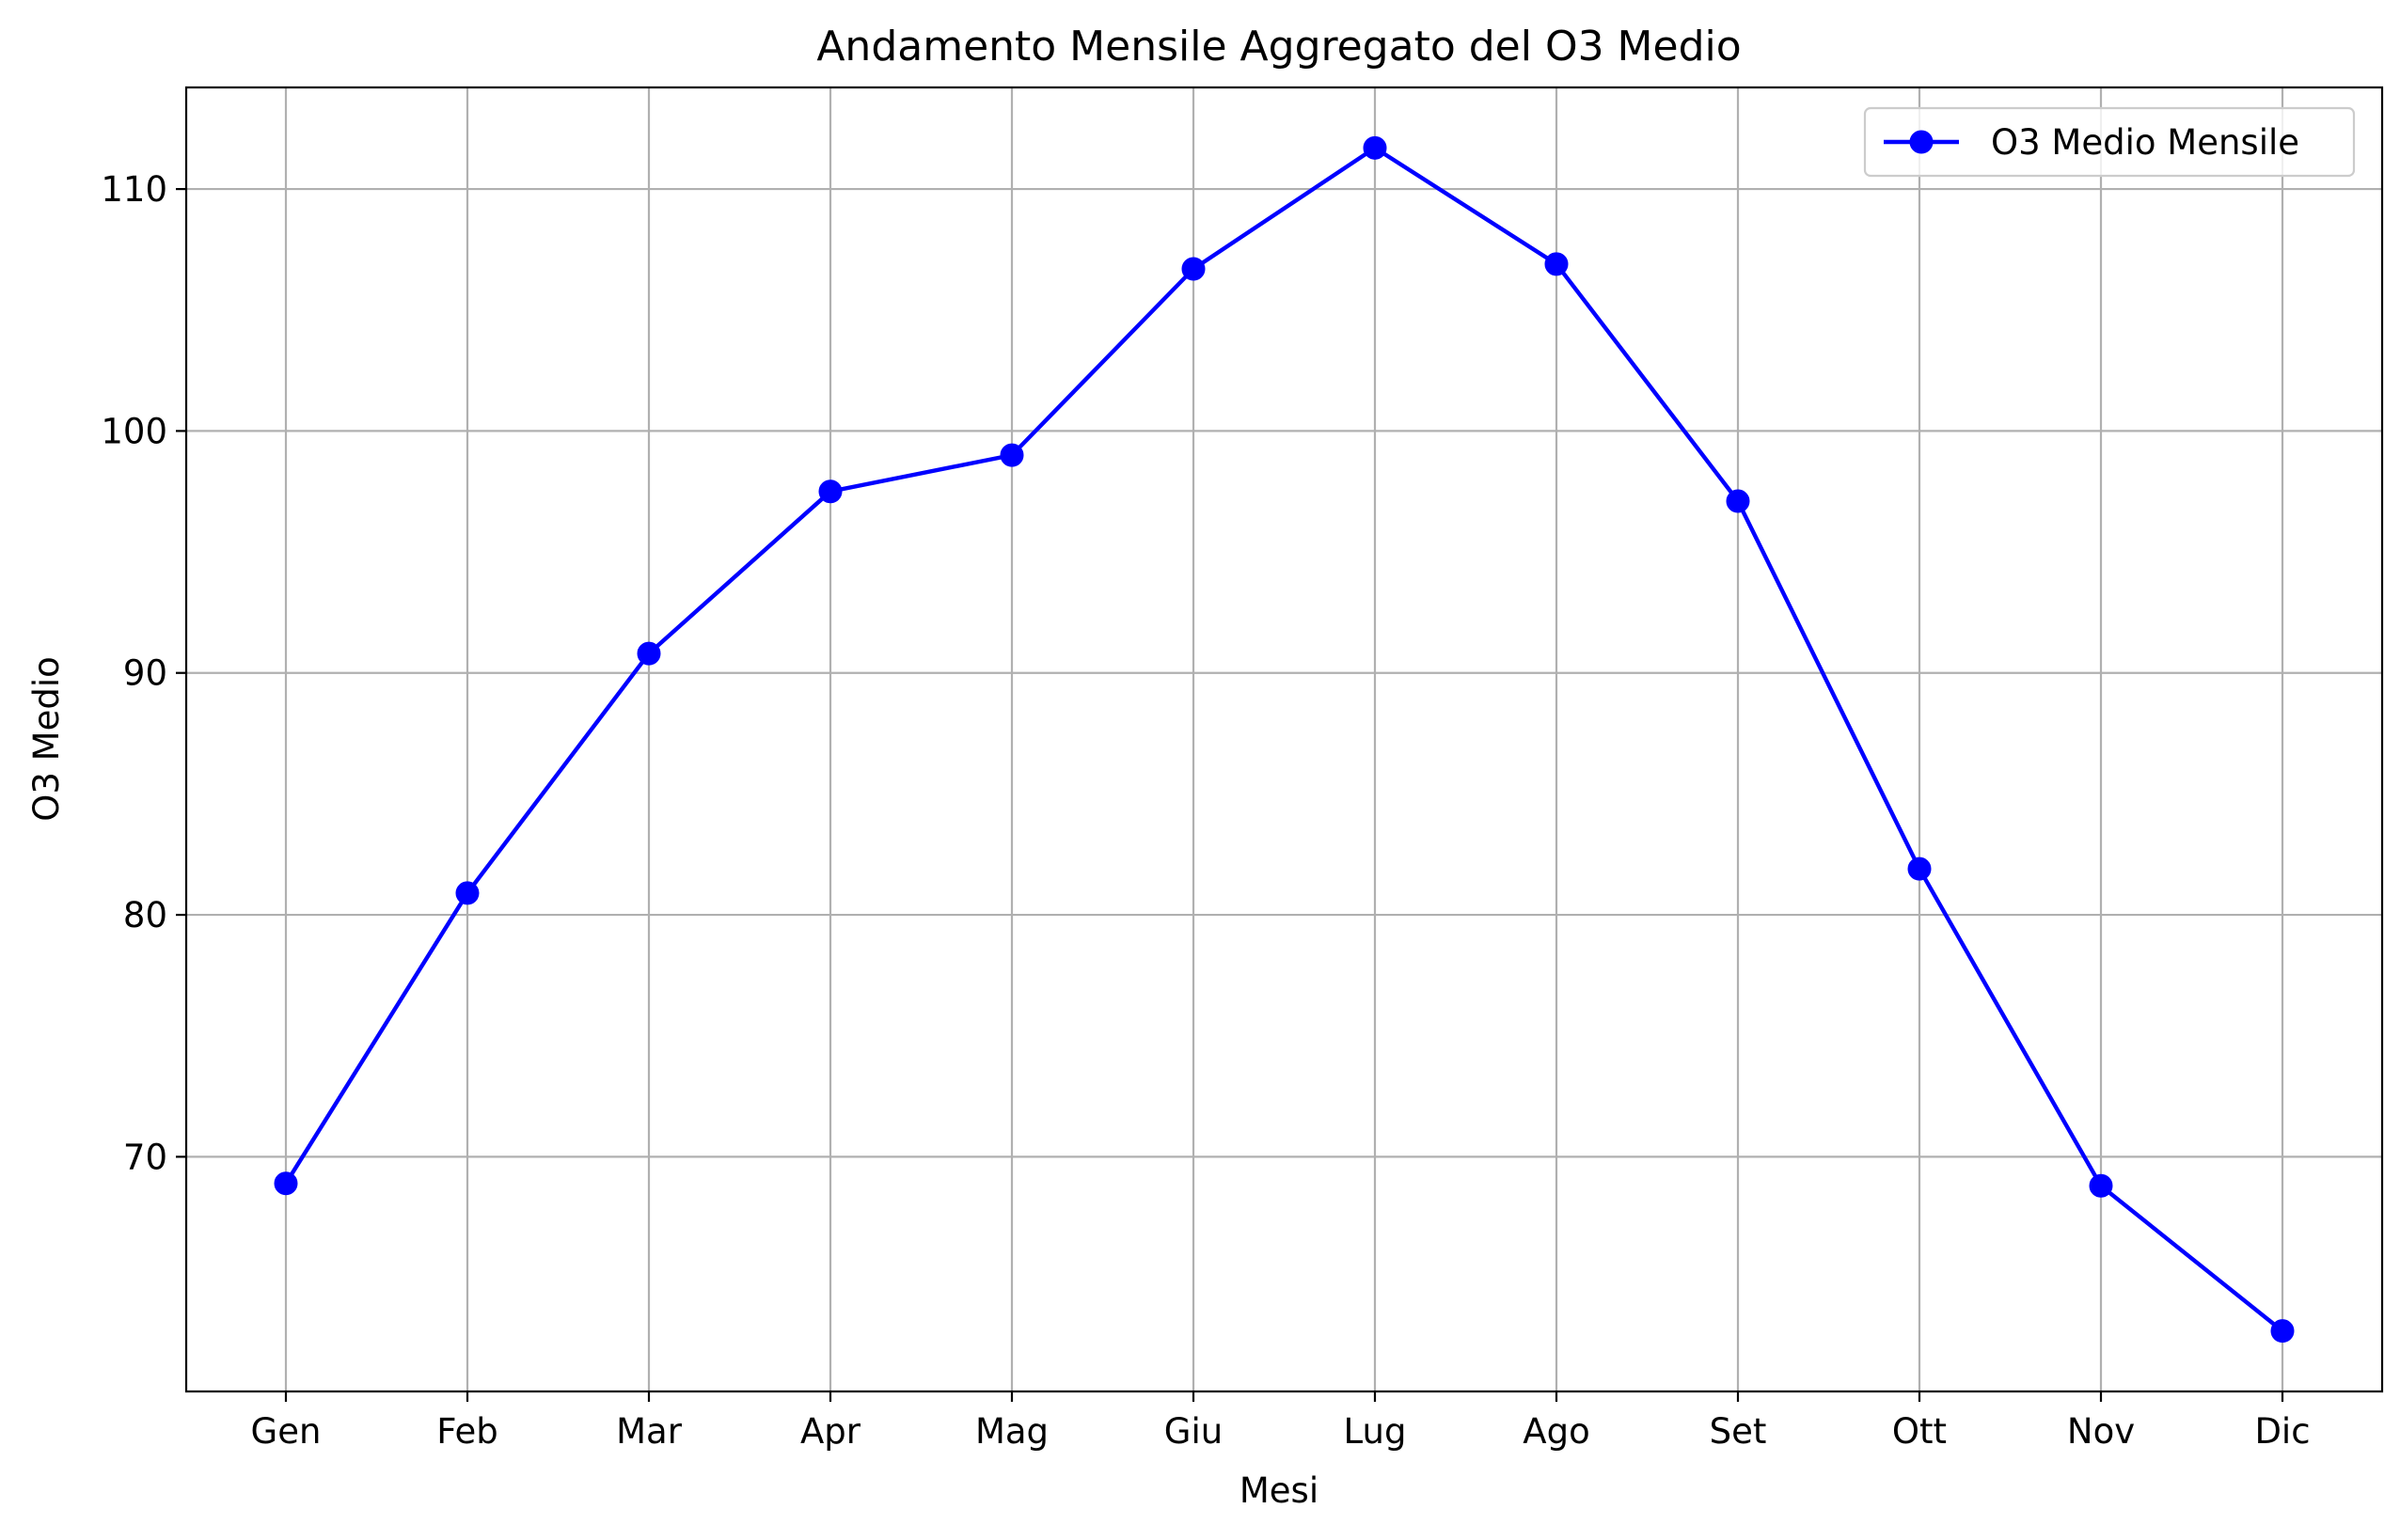 This screenshot has height=1540, width=2400. What do you see at coordinates (1012, 1432) in the screenshot?
I see `x-tick-label: Mag` at bounding box center [1012, 1432].